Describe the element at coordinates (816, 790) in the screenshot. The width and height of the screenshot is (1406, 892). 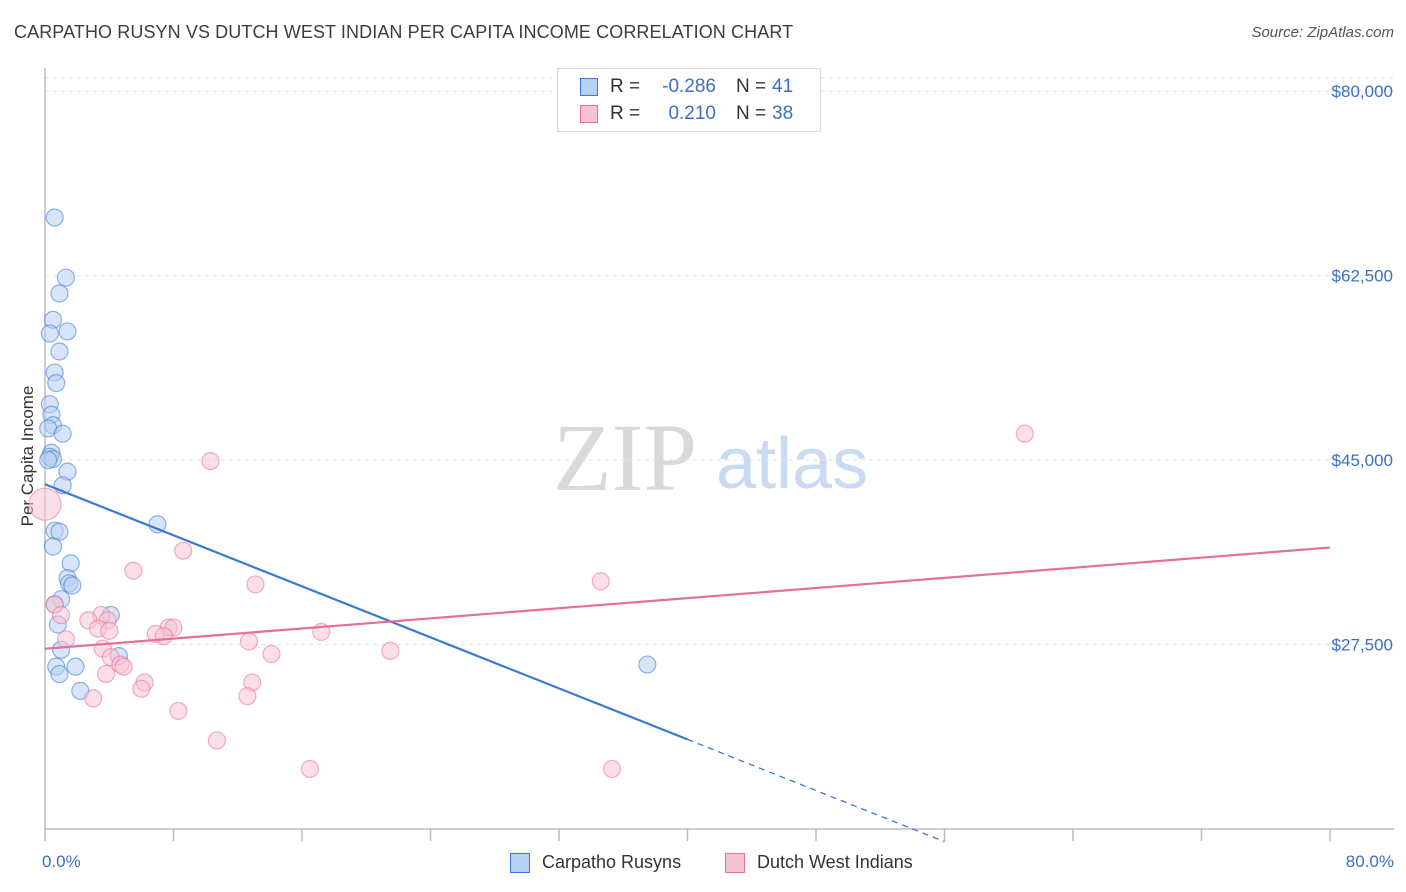
I see `carpatho-rusyn-trendline-extension` at that location.